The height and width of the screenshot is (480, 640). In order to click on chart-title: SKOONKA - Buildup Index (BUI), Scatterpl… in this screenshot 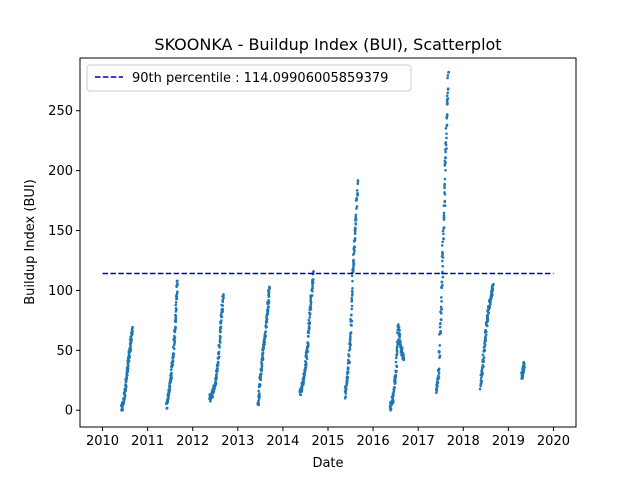, I will do `click(327, 44)`.